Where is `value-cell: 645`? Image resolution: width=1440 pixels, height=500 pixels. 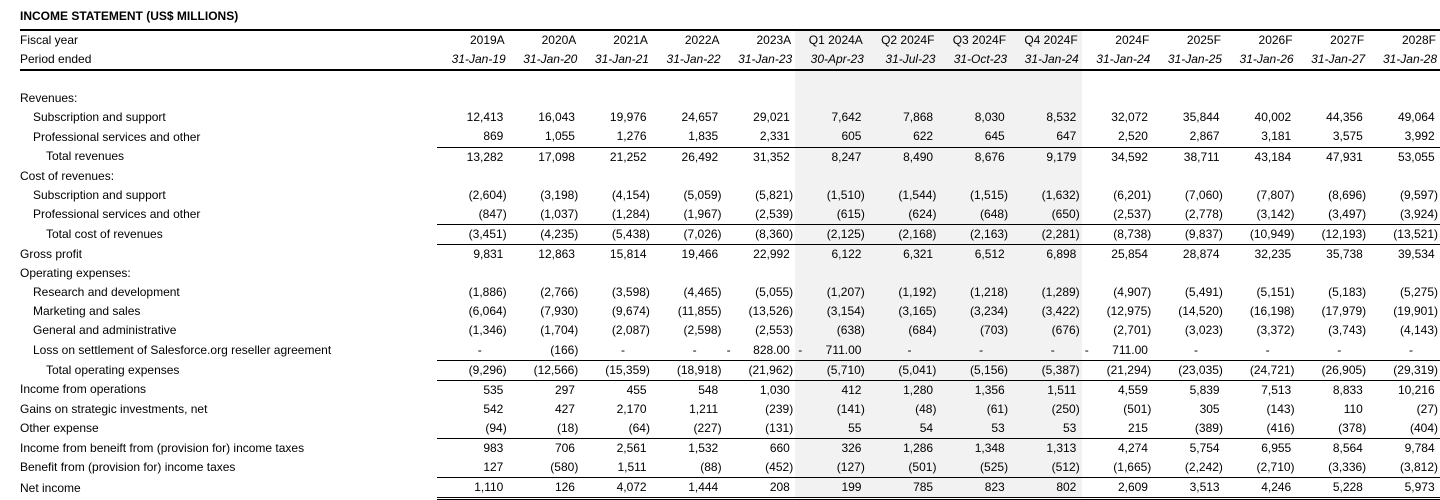 value-cell: 645 is located at coordinates (974, 137).